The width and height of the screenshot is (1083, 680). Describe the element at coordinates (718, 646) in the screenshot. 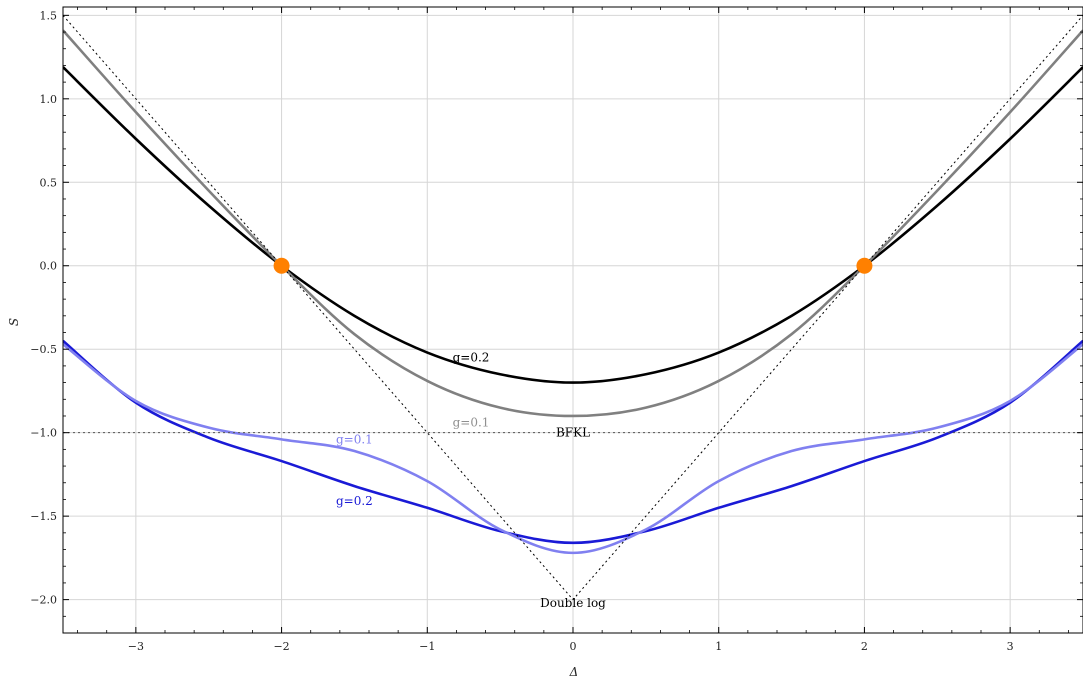

I see `x-tick-label: 1` at that location.